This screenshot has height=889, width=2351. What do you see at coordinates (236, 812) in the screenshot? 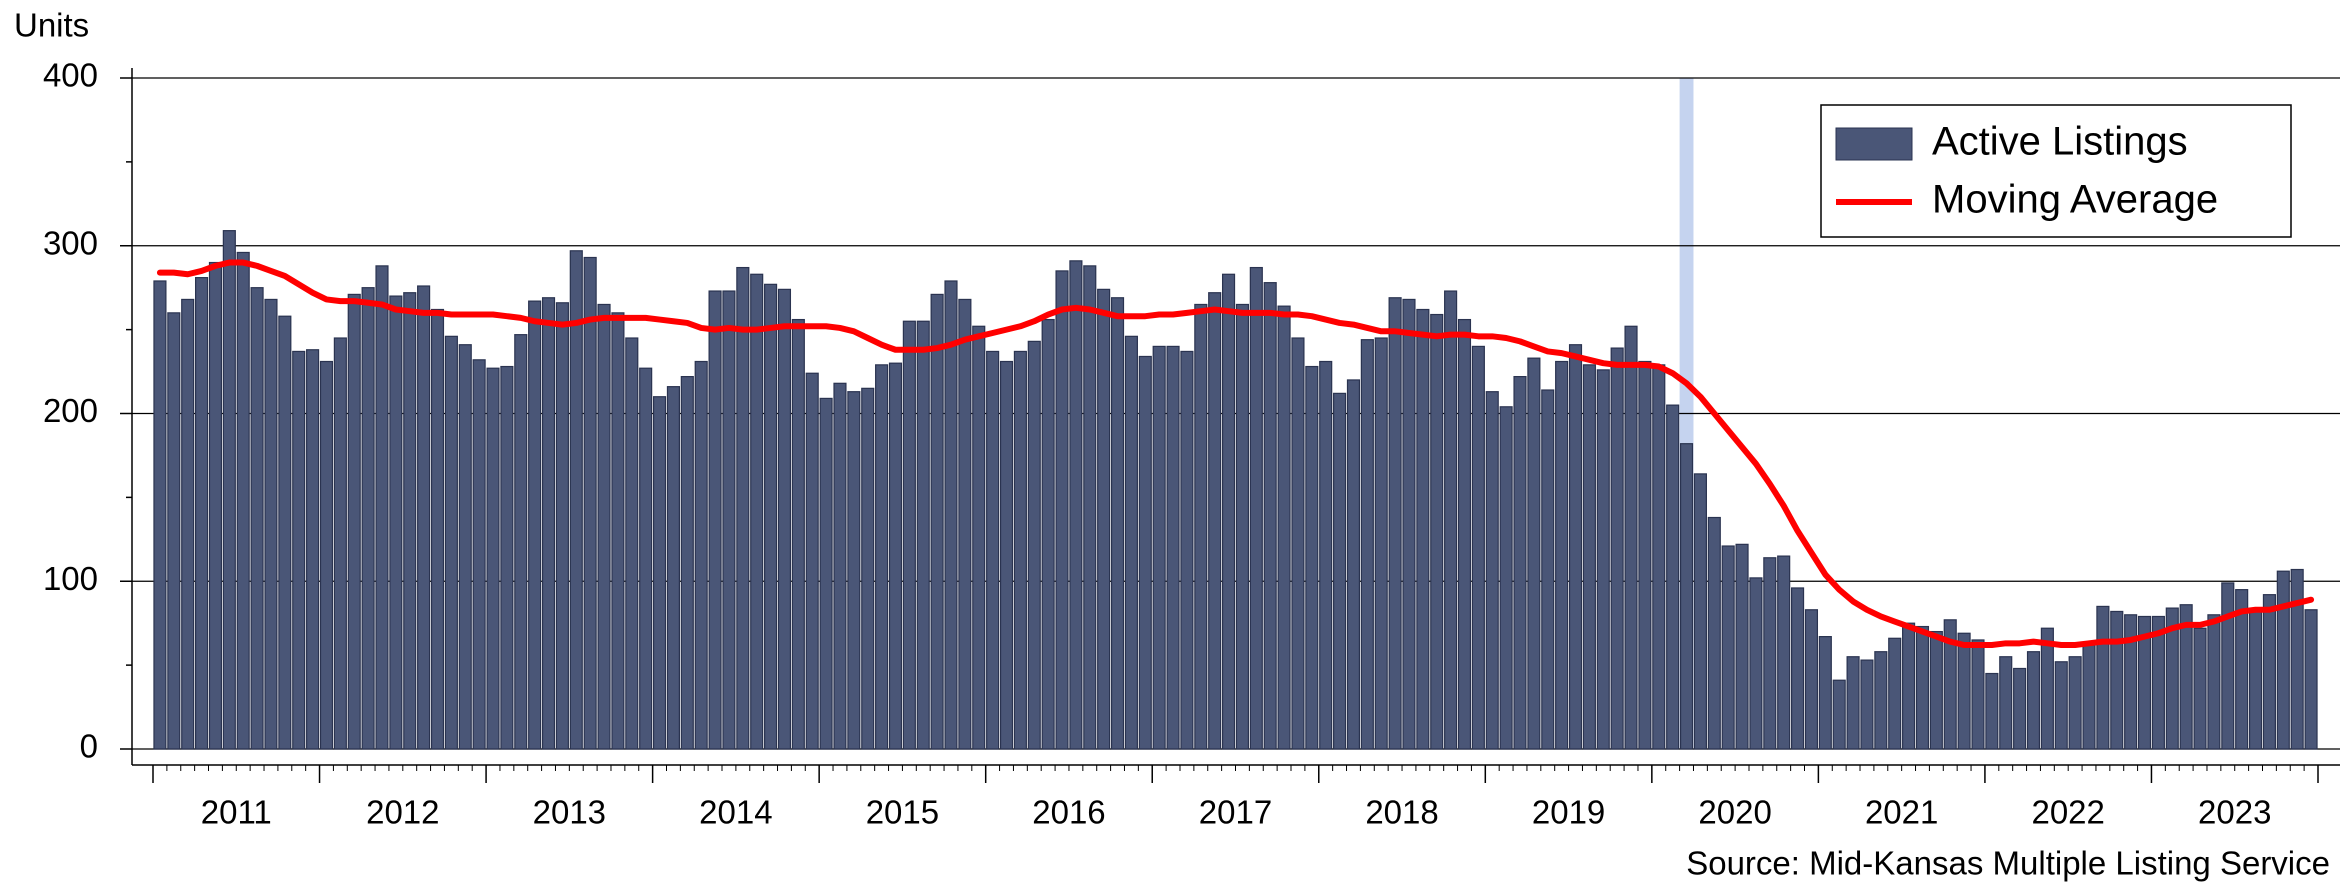
I see `x-tick-label: 2011` at bounding box center [236, 812].